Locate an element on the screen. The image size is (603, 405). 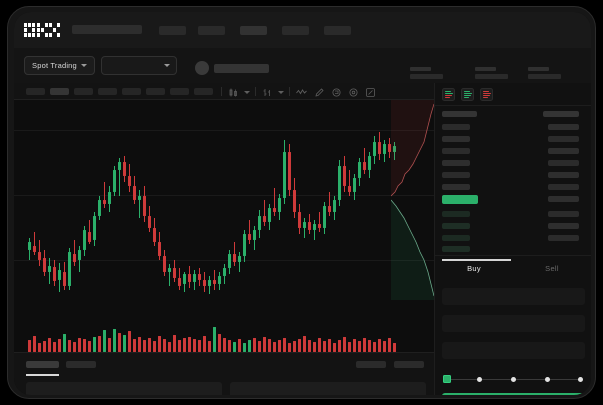
trading-mode-label: Spot Trading is located at coordinates (54, 65).